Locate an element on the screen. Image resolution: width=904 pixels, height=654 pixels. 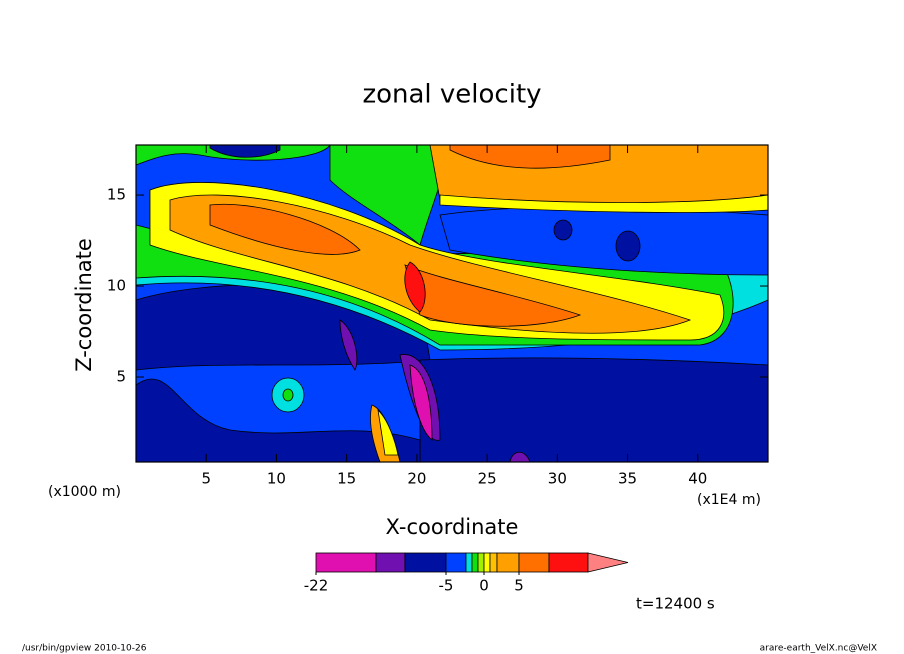
y-tick-label: 5 is located at coordinates (121, 377).